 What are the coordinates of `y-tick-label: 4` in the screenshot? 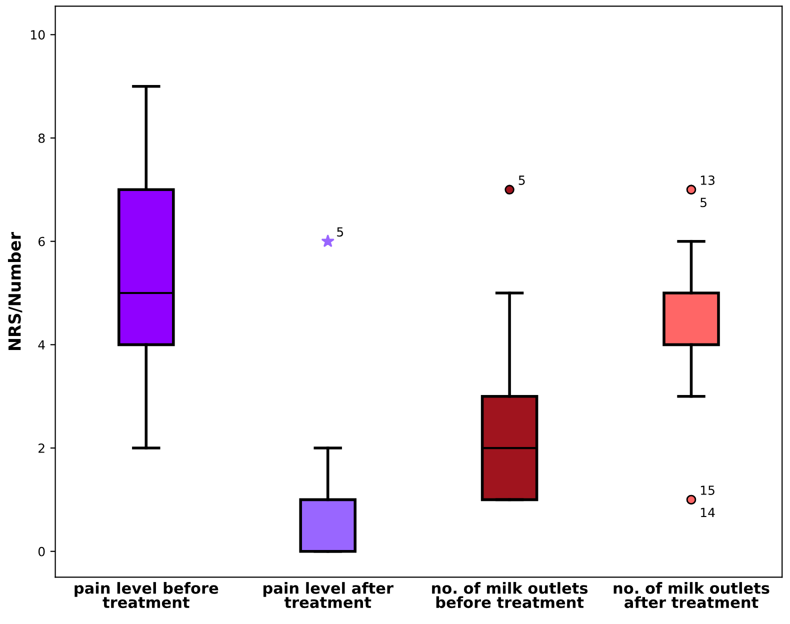 It's located at (41, 345).